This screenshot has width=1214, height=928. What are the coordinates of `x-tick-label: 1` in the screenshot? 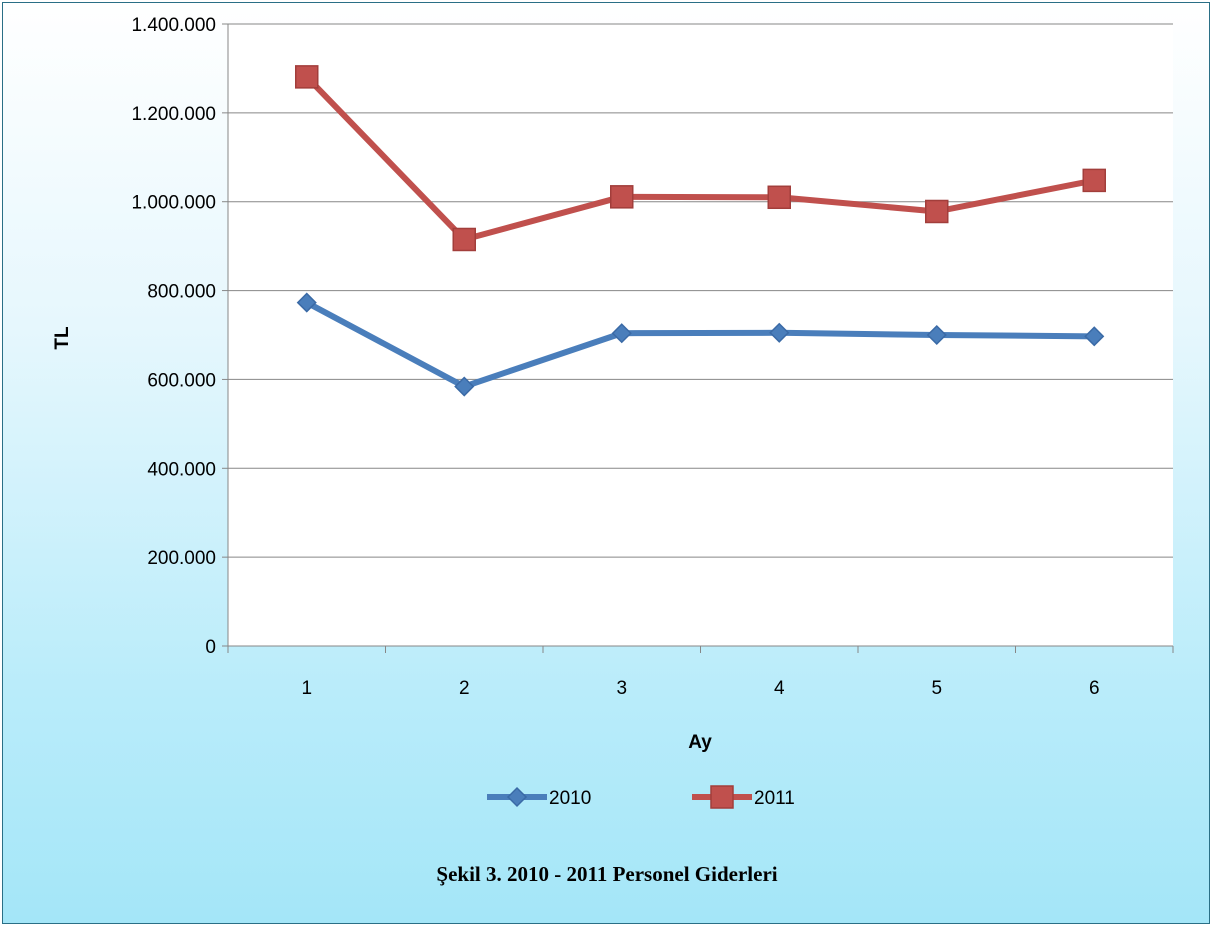 It's located at (306, 688).